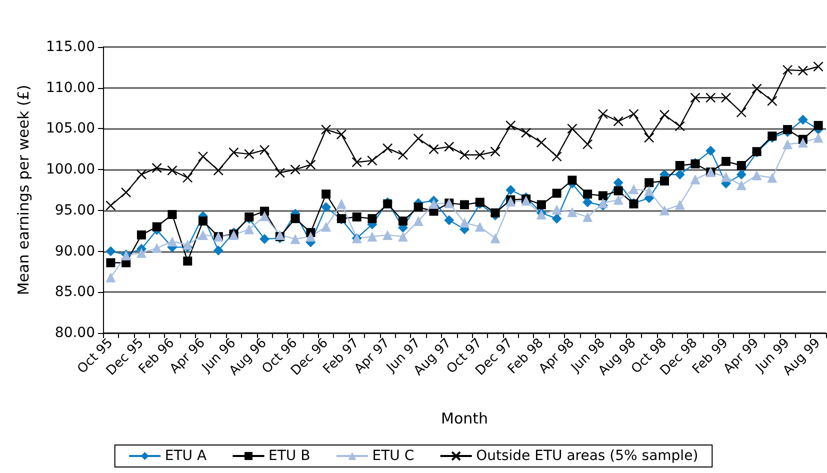  Describe the element at coordinates (185, 456) in the screenshot. I see `legend-label: ETU A` at that location.